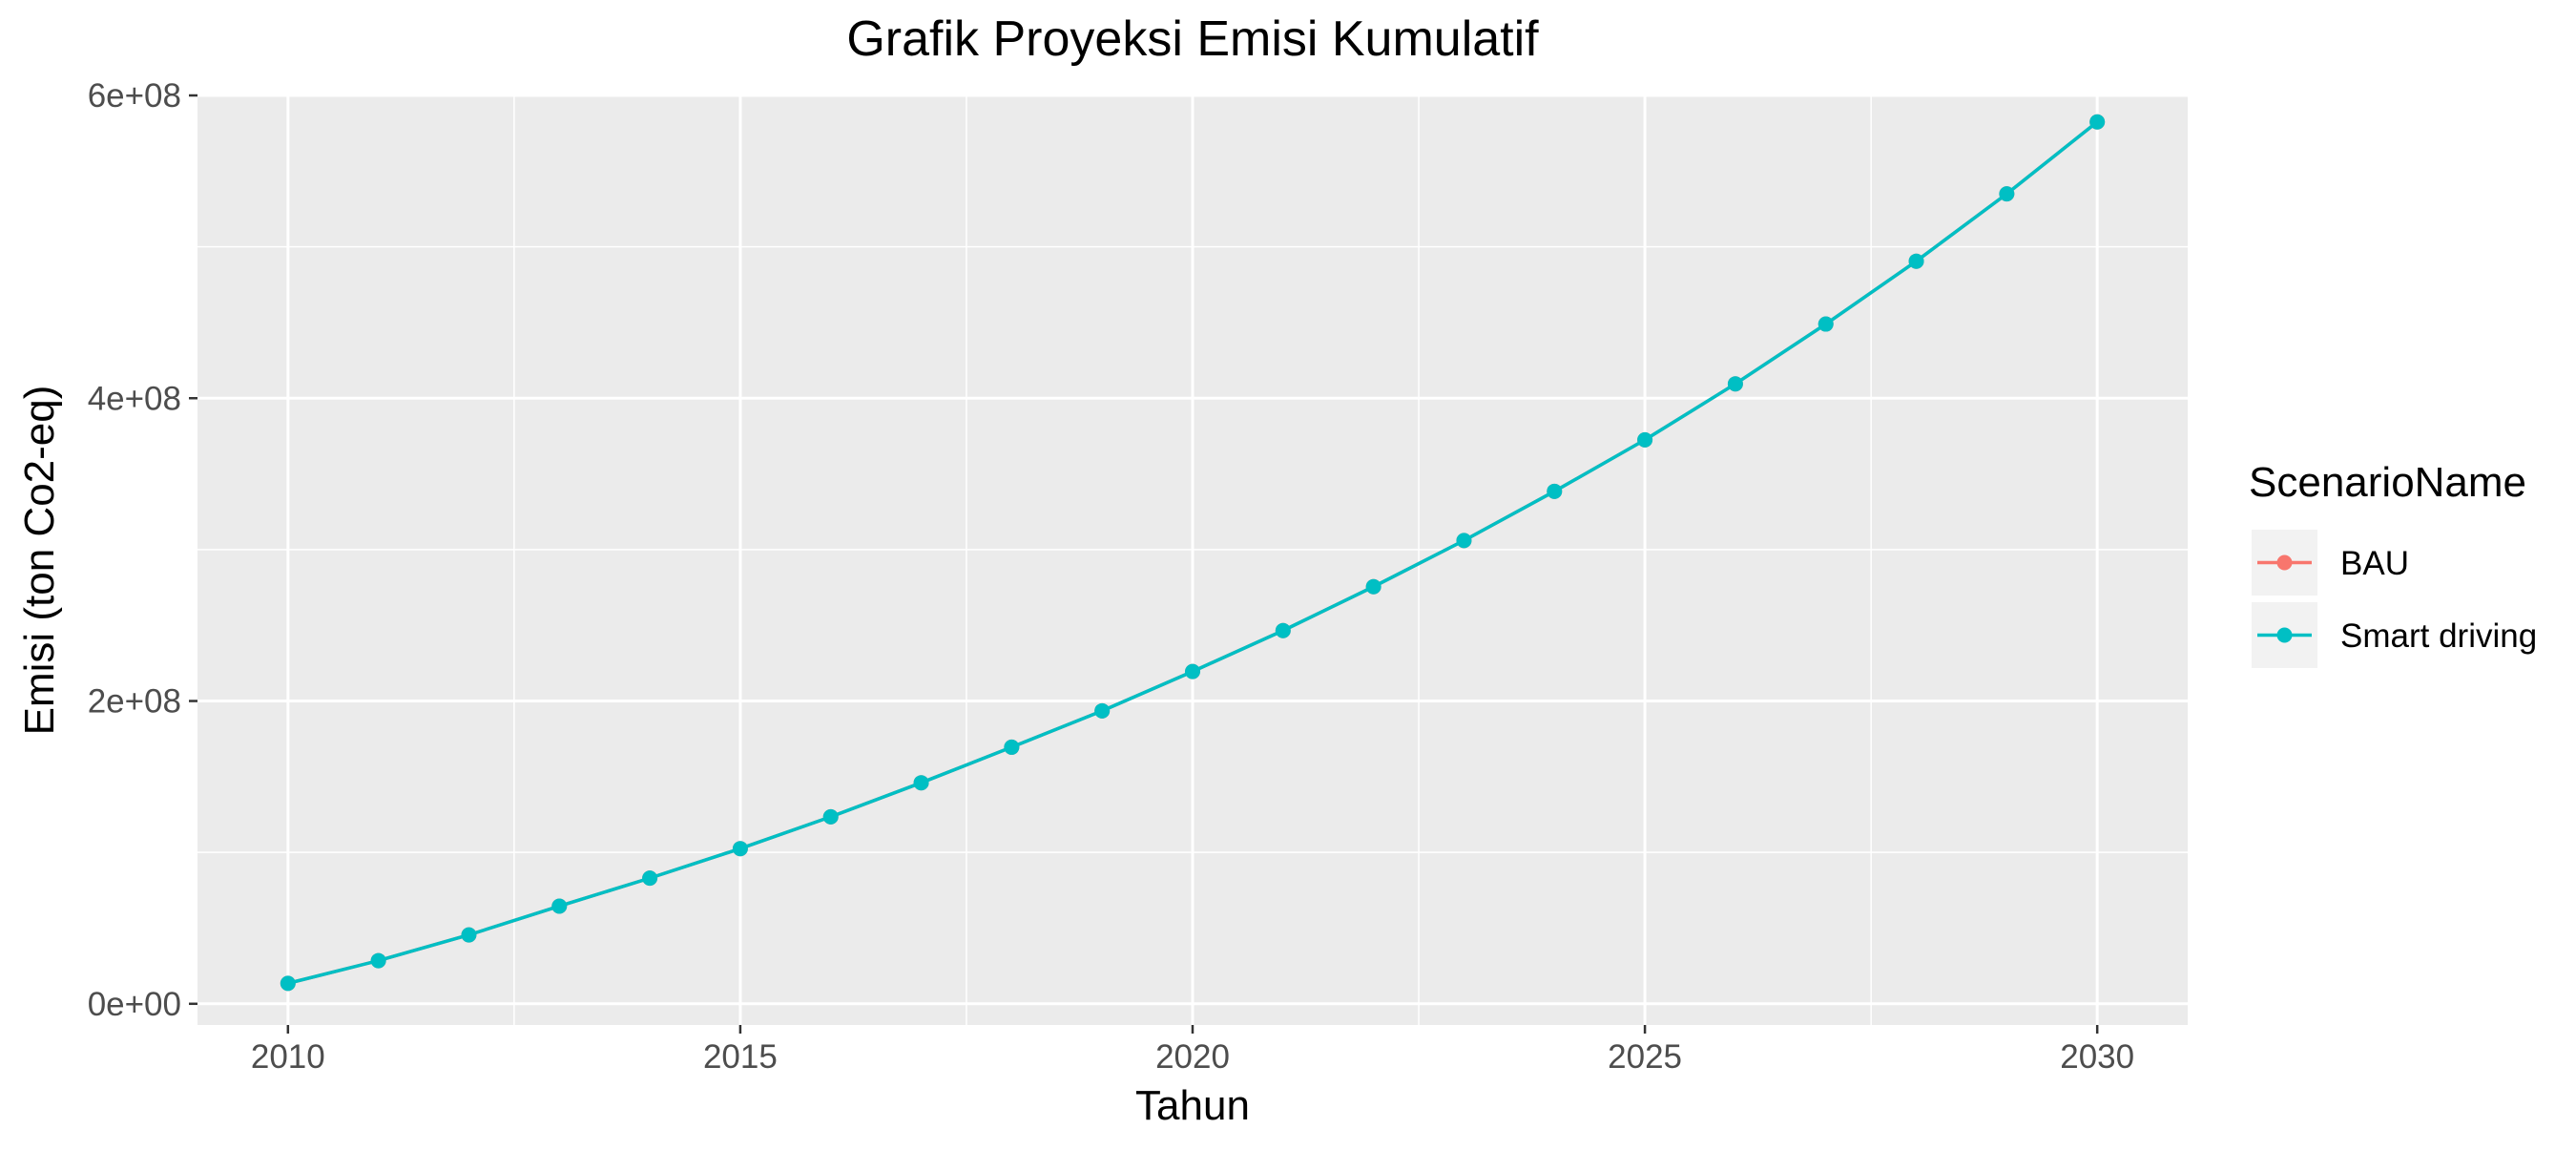 The image size is (2576, 1150). Describe the element at coordinates (288, 1057) in the screenshot. I see `x-tick-label: 2010` at that location.